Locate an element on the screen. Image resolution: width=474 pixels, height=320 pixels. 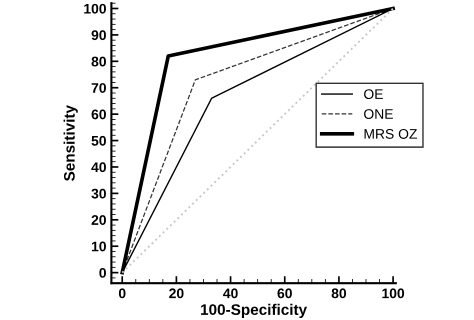
legend-label: OE is located at coordinates (373, 94).